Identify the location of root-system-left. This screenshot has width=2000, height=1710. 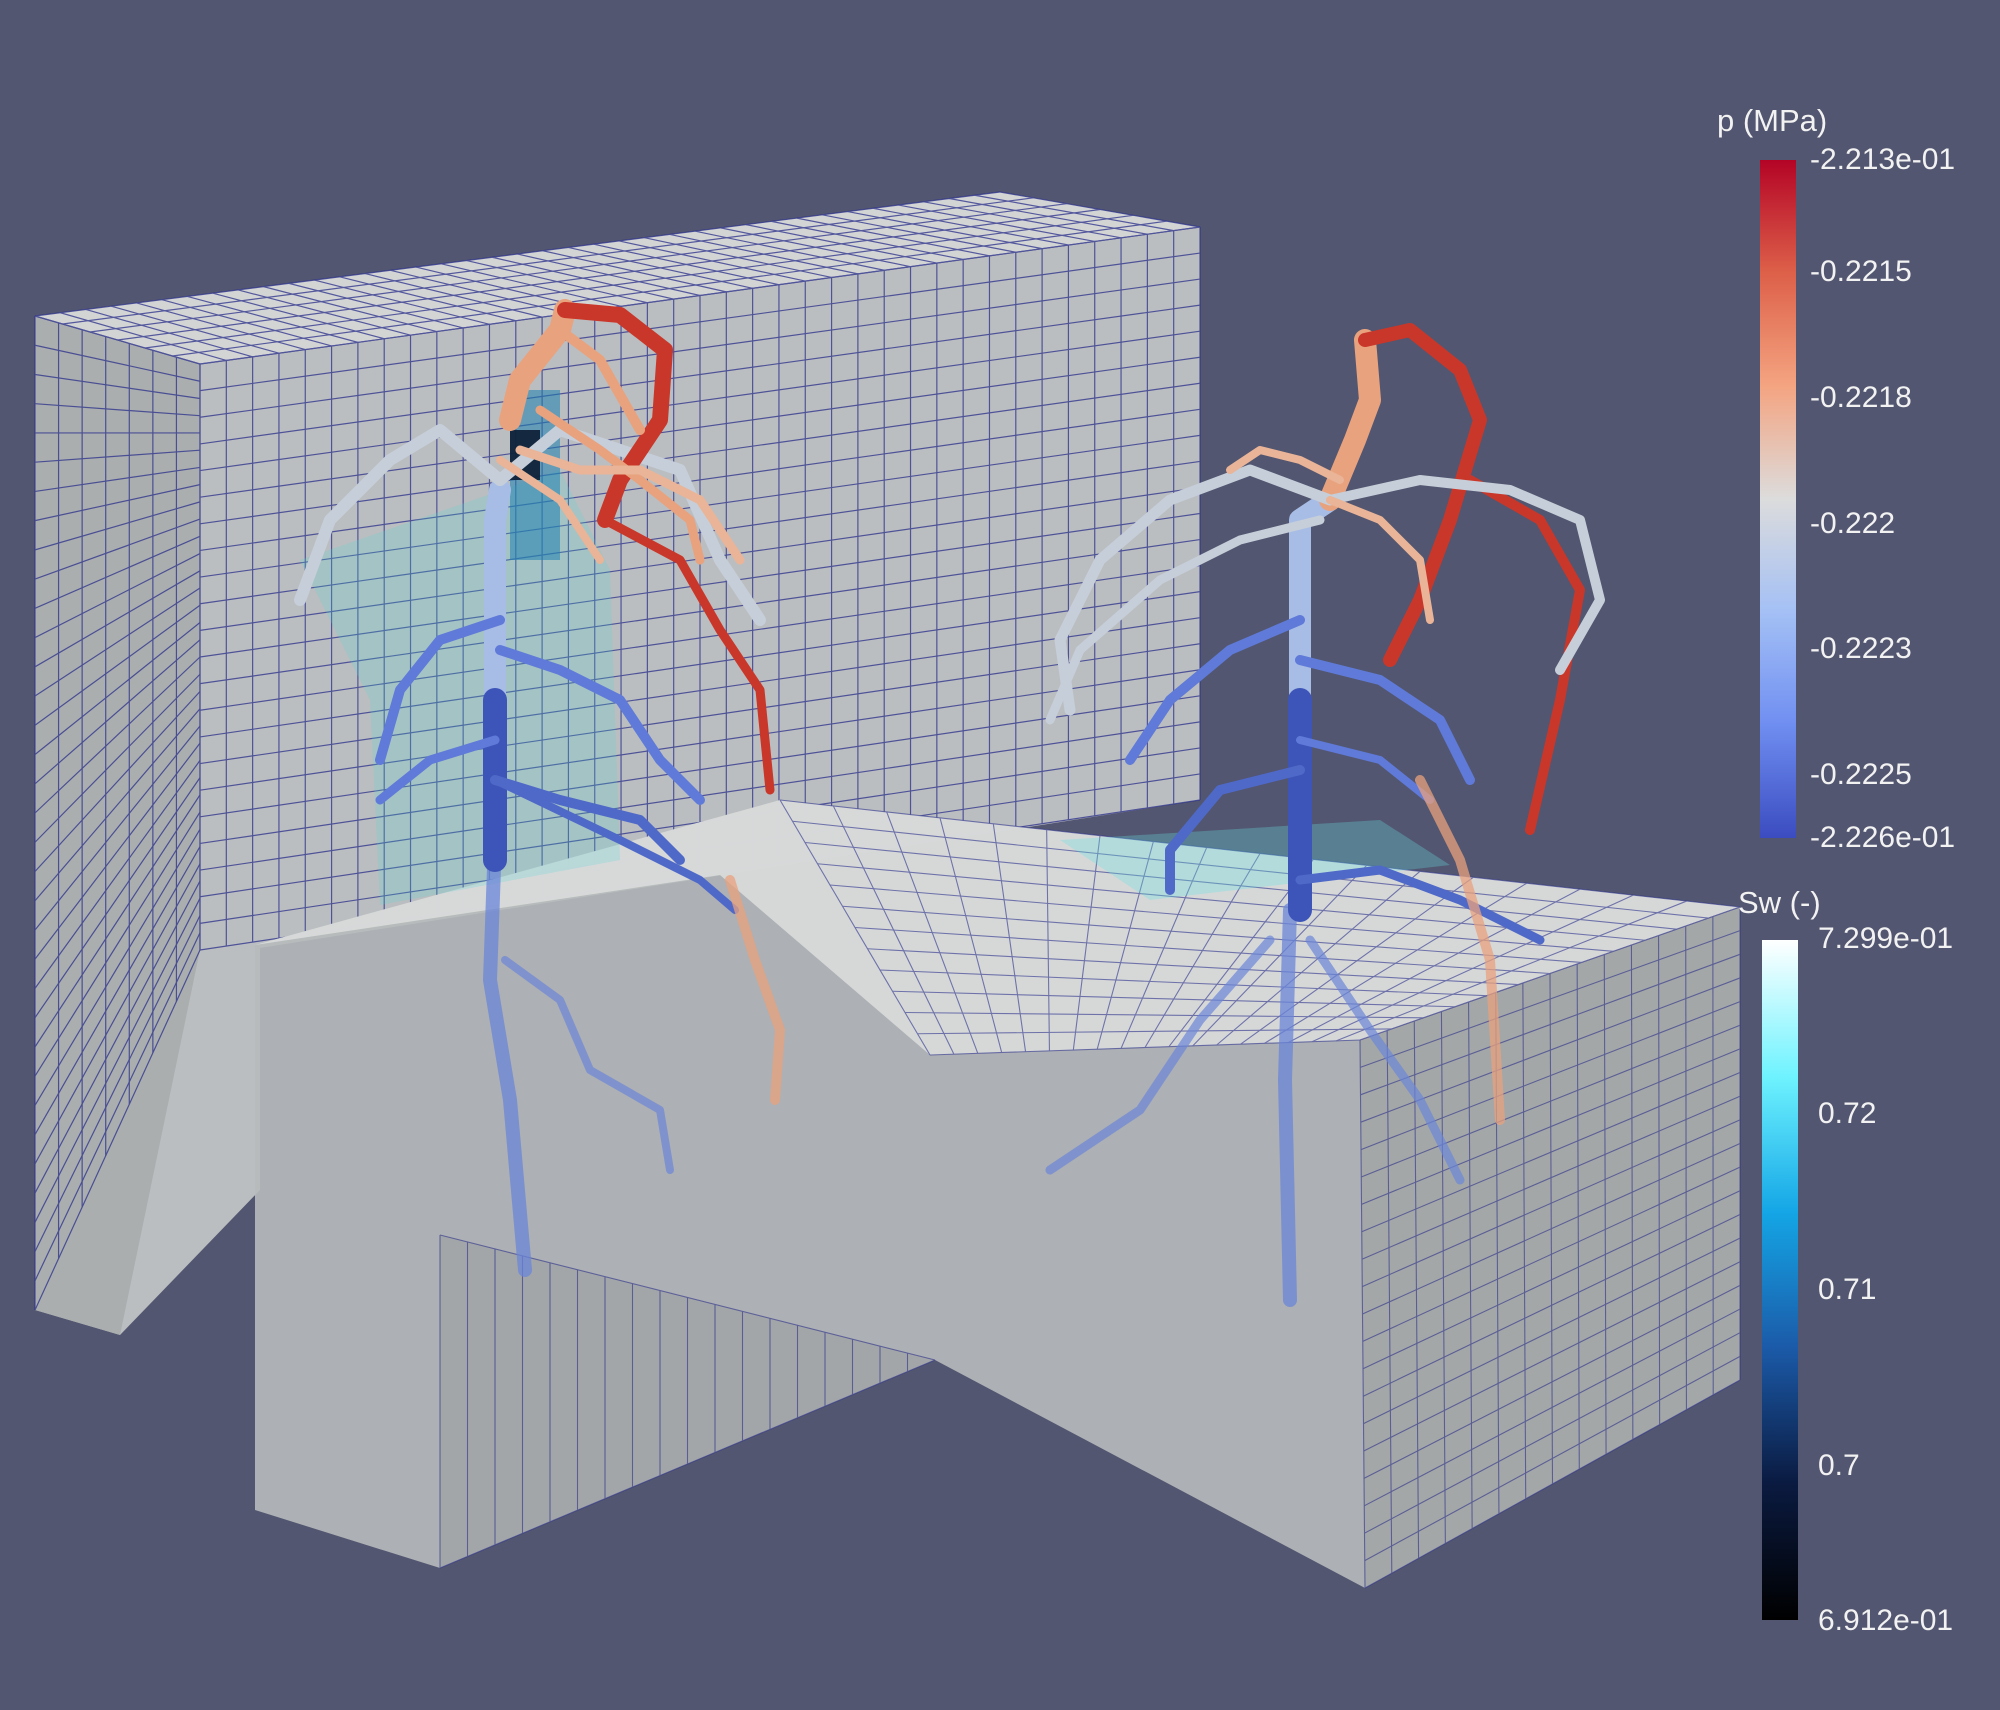
(539, 788).